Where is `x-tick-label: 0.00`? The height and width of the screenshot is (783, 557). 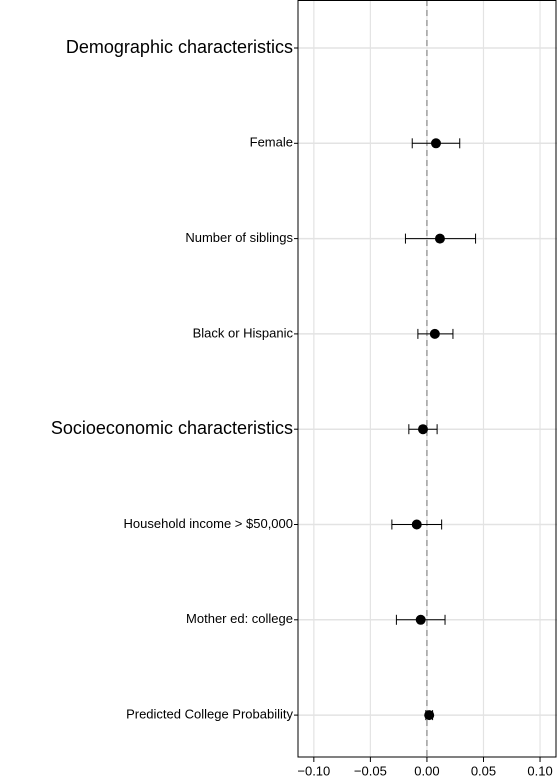
x-tick-label: 0.00 is located at coordinates (426, 770).